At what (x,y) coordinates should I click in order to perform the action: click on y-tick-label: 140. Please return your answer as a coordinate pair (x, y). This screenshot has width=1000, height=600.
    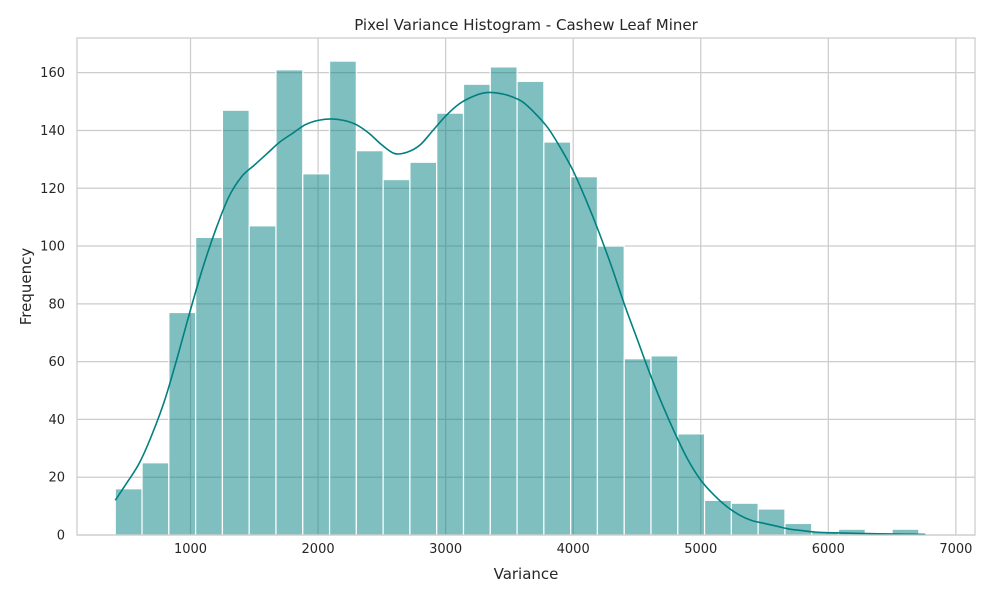
    Looking at the image, I should click on (52, 131).